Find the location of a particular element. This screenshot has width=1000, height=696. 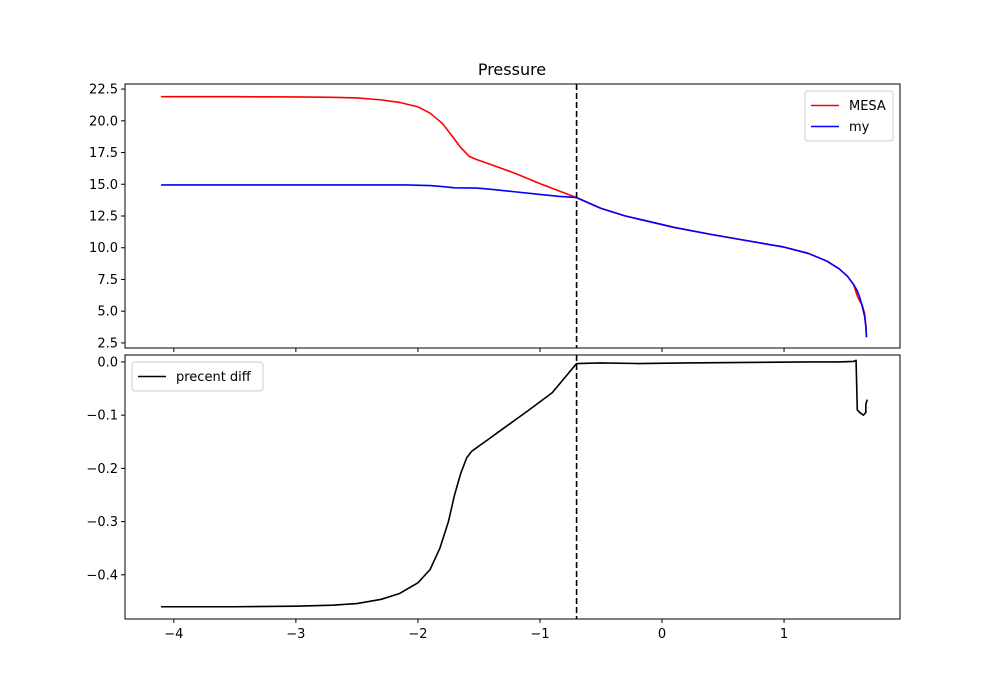

percent-diff-xtick-label: −1 is located at coordinates (539, 634).